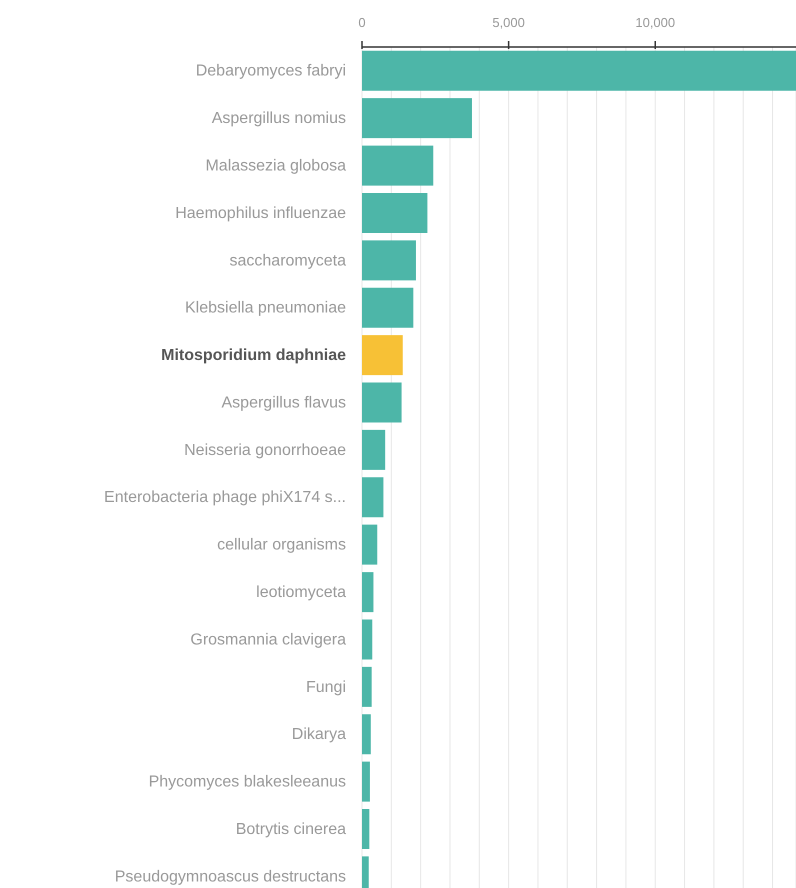 The width and height of the screenshot is (796, 888). What do you see at coordinates (319, 735) in the screenshot?
I see `y-tick-label: Dikarya` at bounding box center [319, 735].